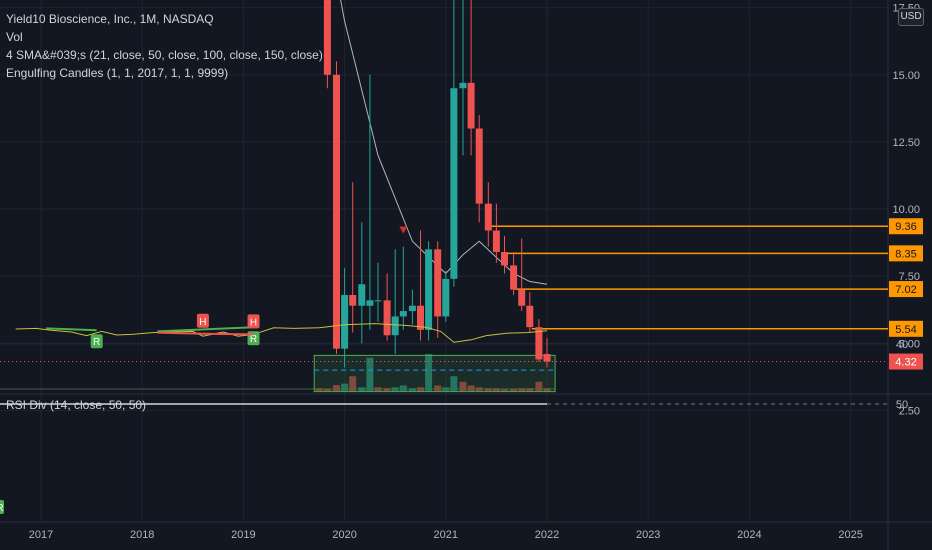 Image resolution: width=932 pixels, height=550 pixels. What do you see at coordinates (906, 143) in the screenshot?
I see `price-axis-label: 12.50` at bounding box center [906, 143].